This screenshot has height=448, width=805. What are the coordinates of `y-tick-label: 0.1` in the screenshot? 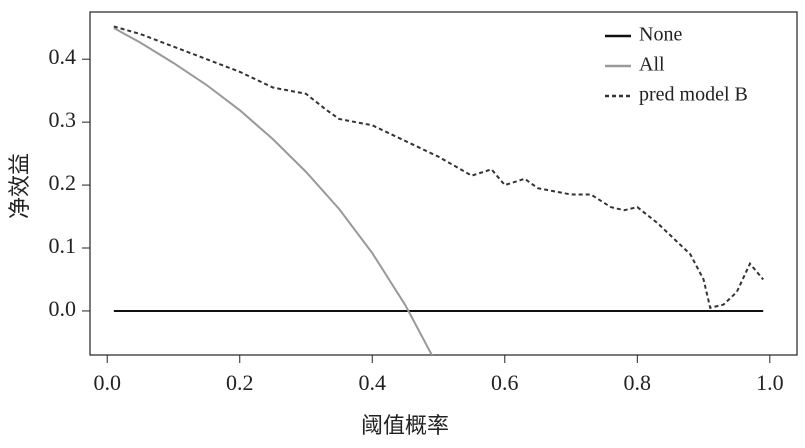 It's located at (63, 245).